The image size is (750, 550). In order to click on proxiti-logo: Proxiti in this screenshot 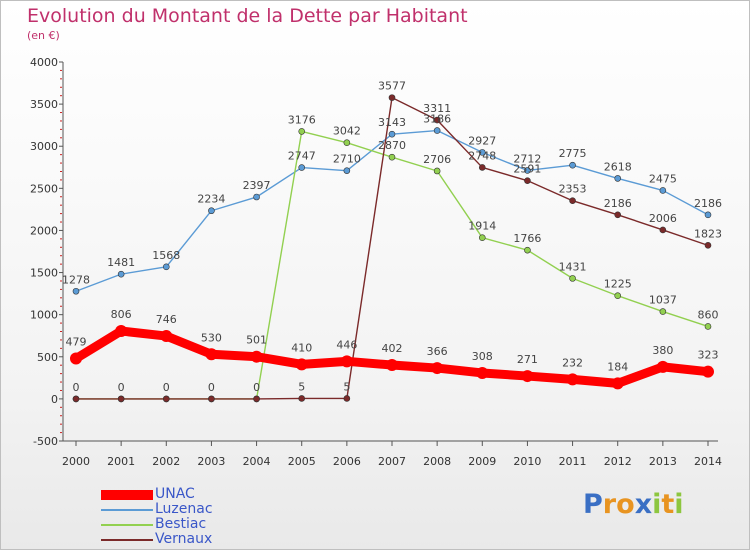, I will do `click(633, 504)`.